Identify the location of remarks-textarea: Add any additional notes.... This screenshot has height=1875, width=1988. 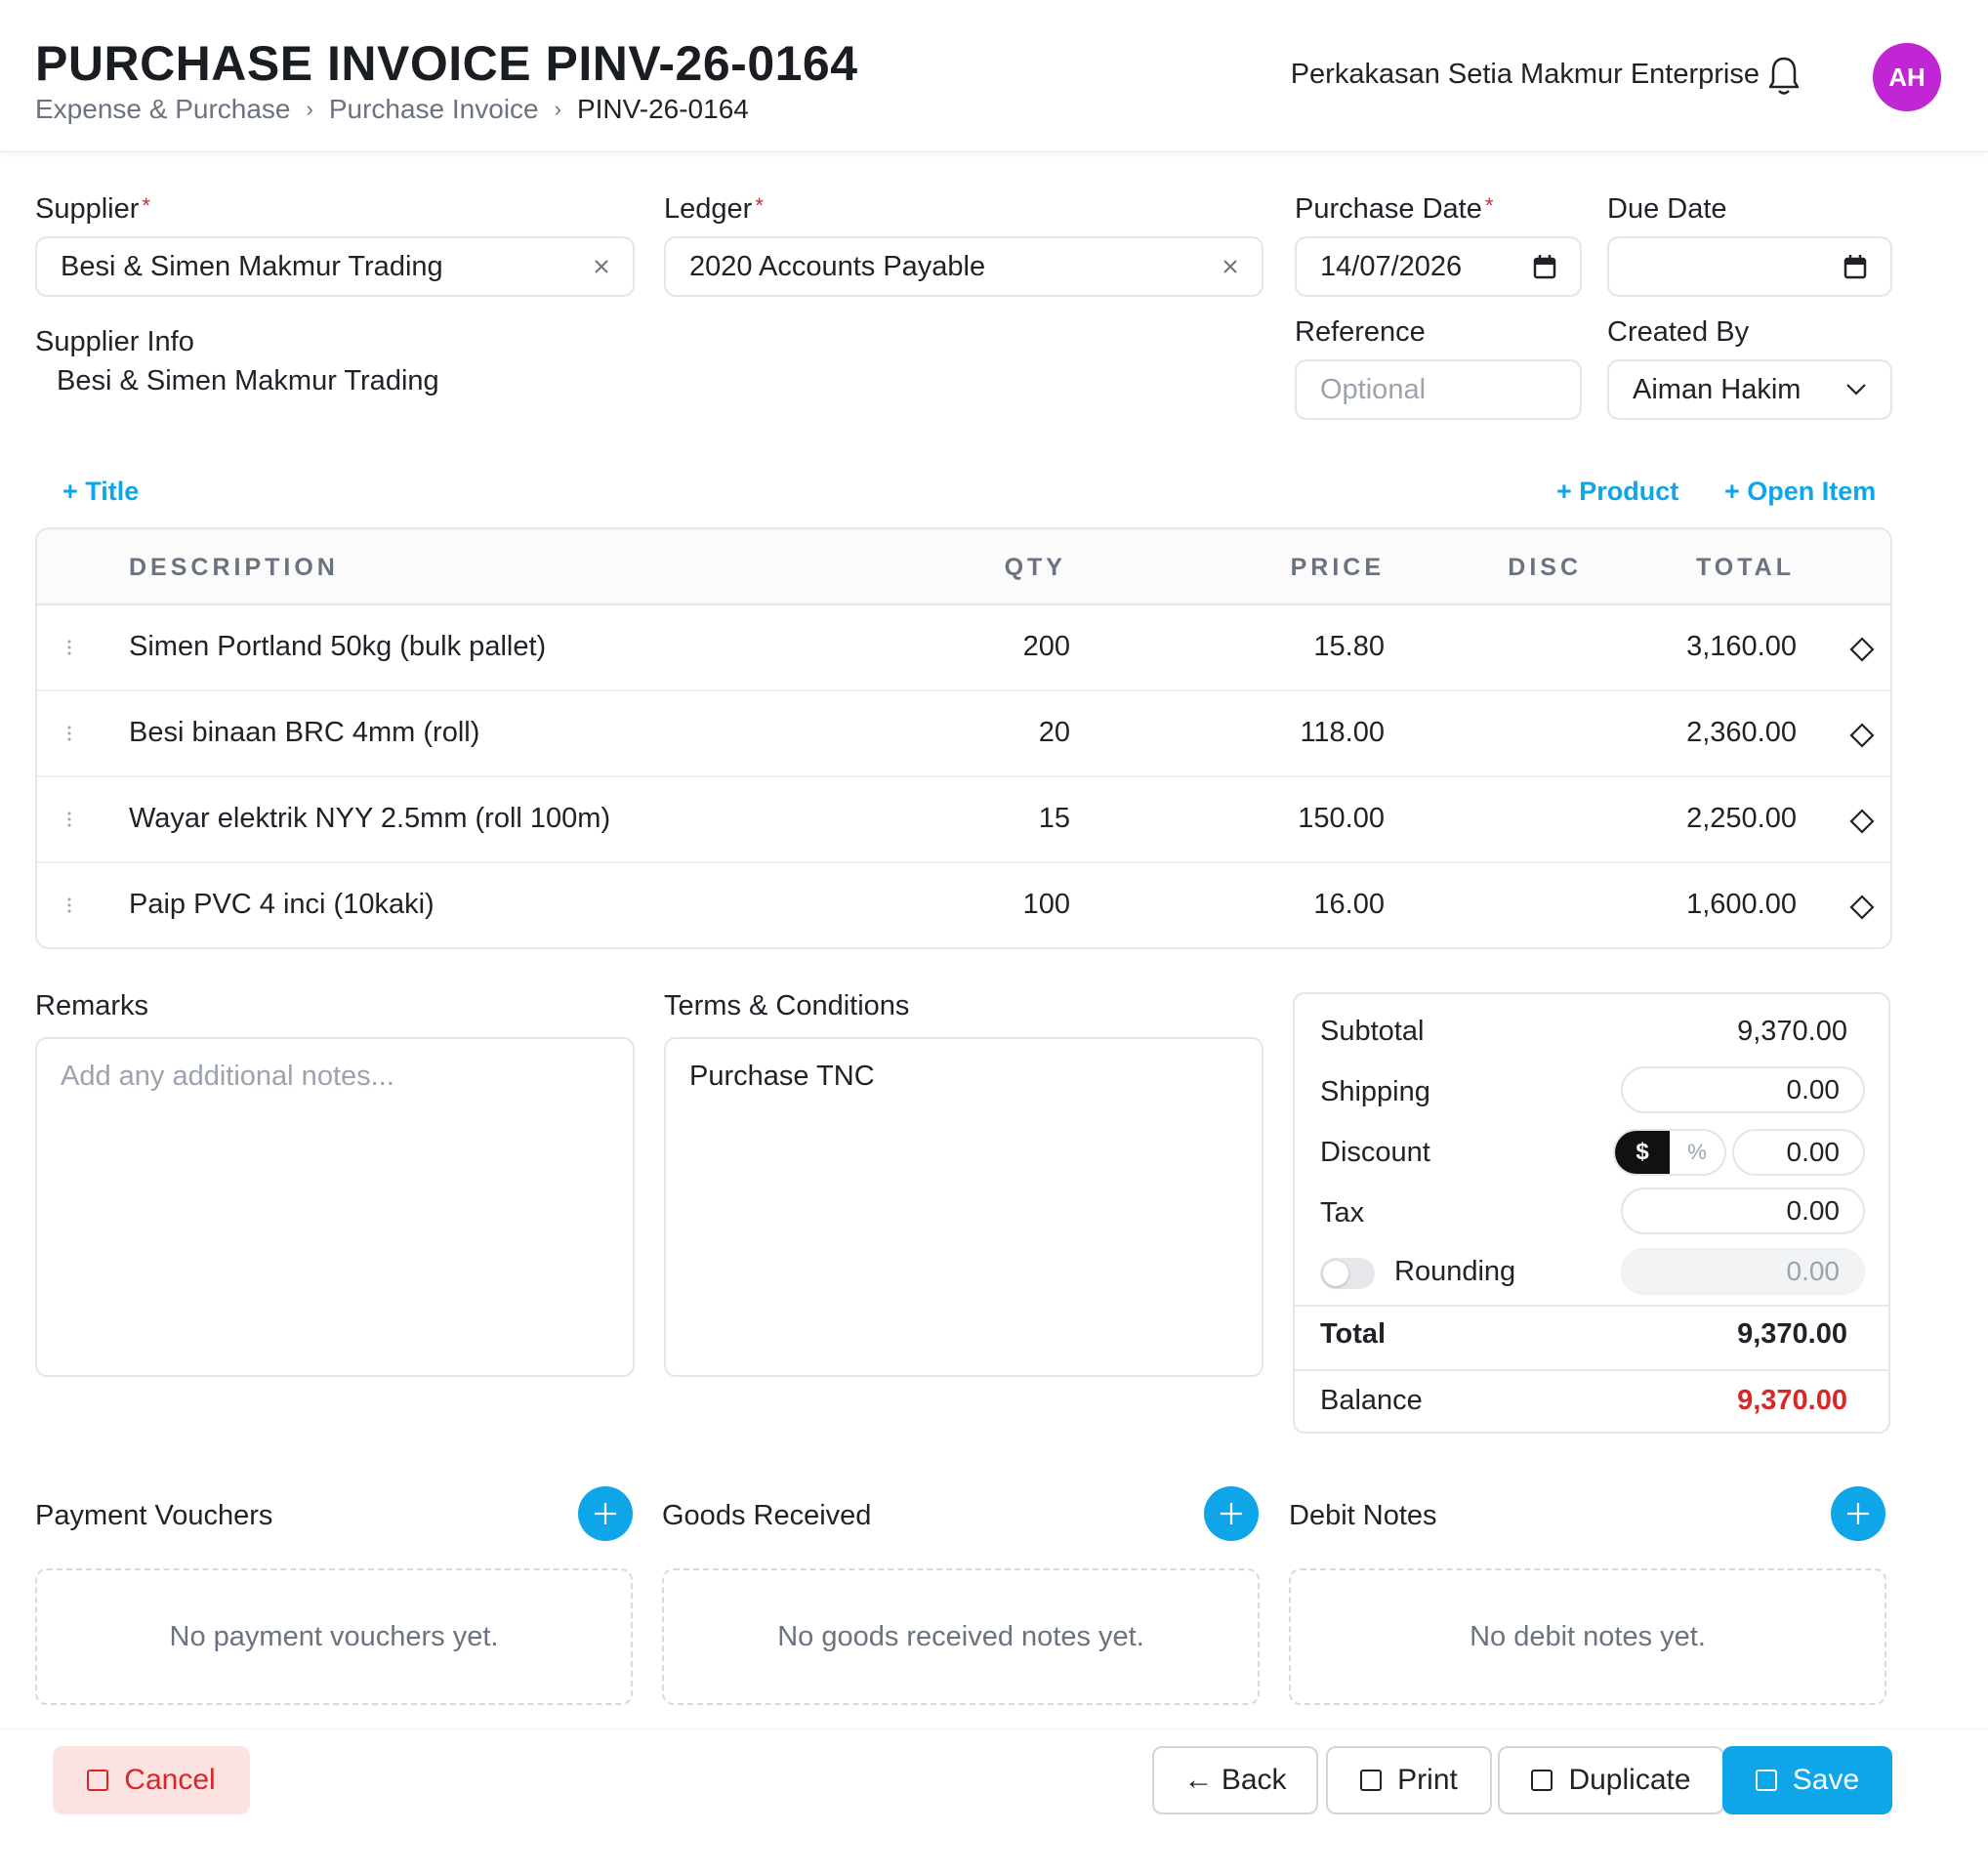
(335, 1207).